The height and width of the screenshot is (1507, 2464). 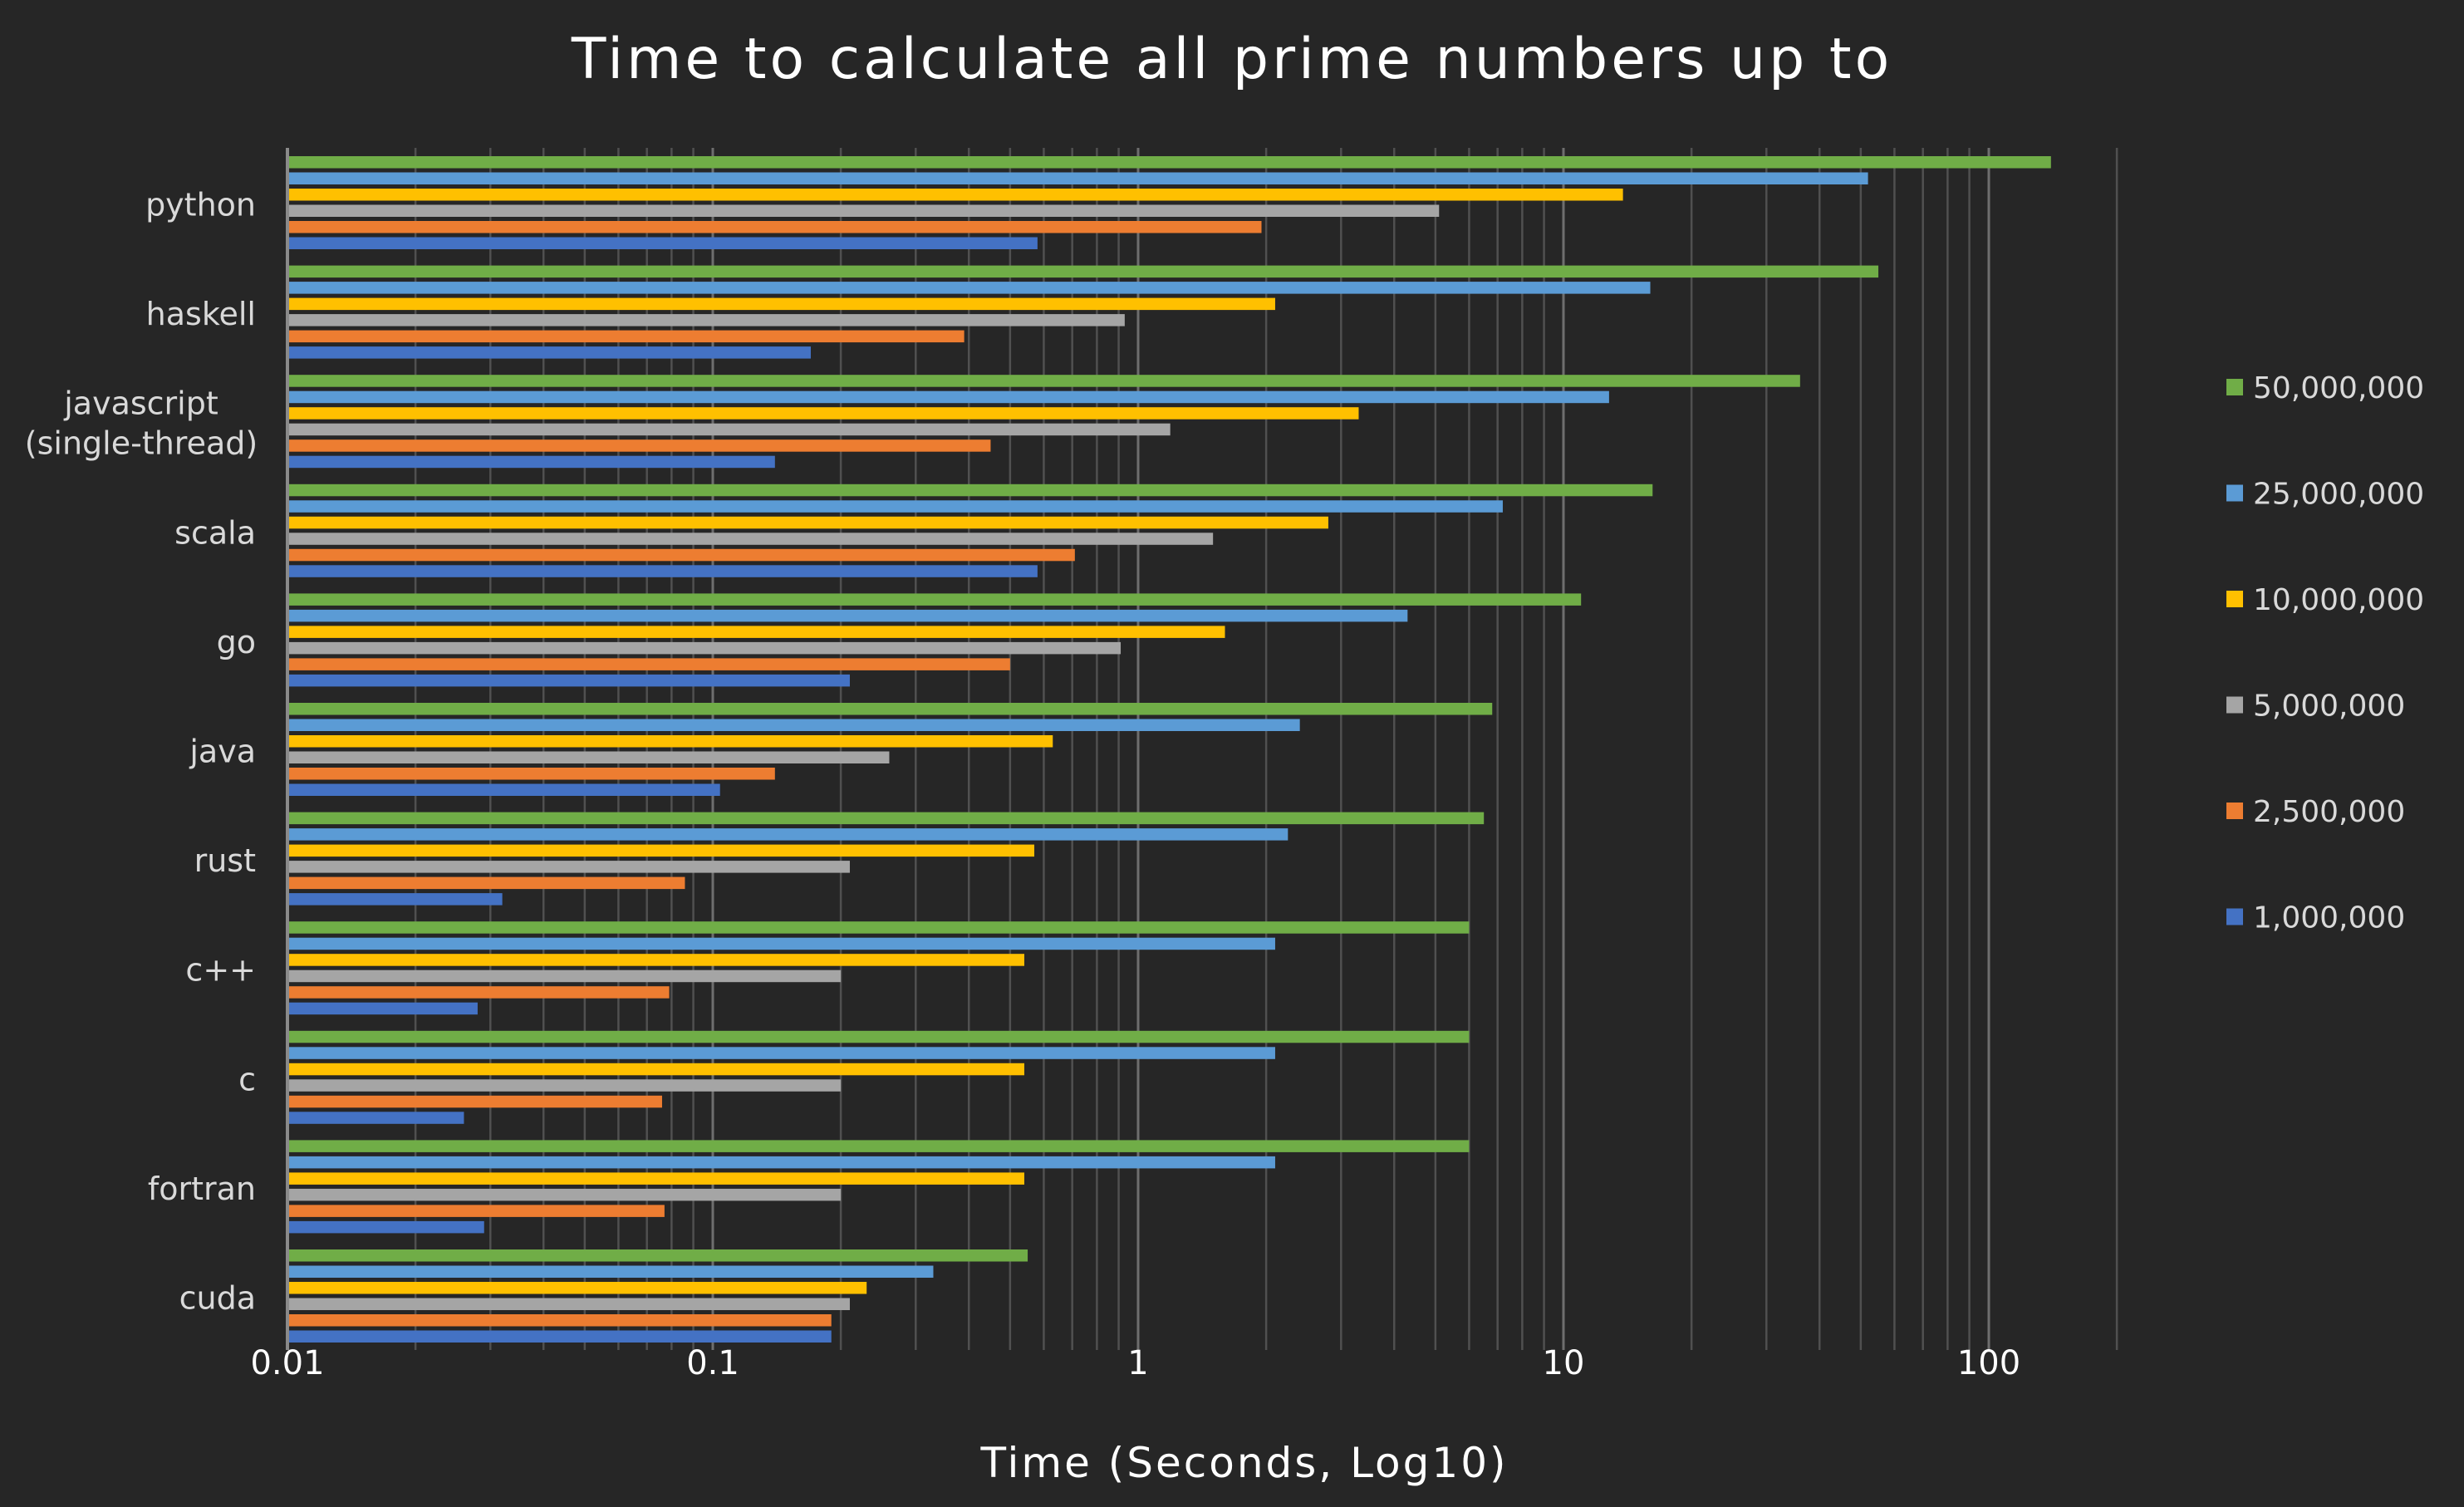 I want to click on category-label: go, so click(x=236, y=642).